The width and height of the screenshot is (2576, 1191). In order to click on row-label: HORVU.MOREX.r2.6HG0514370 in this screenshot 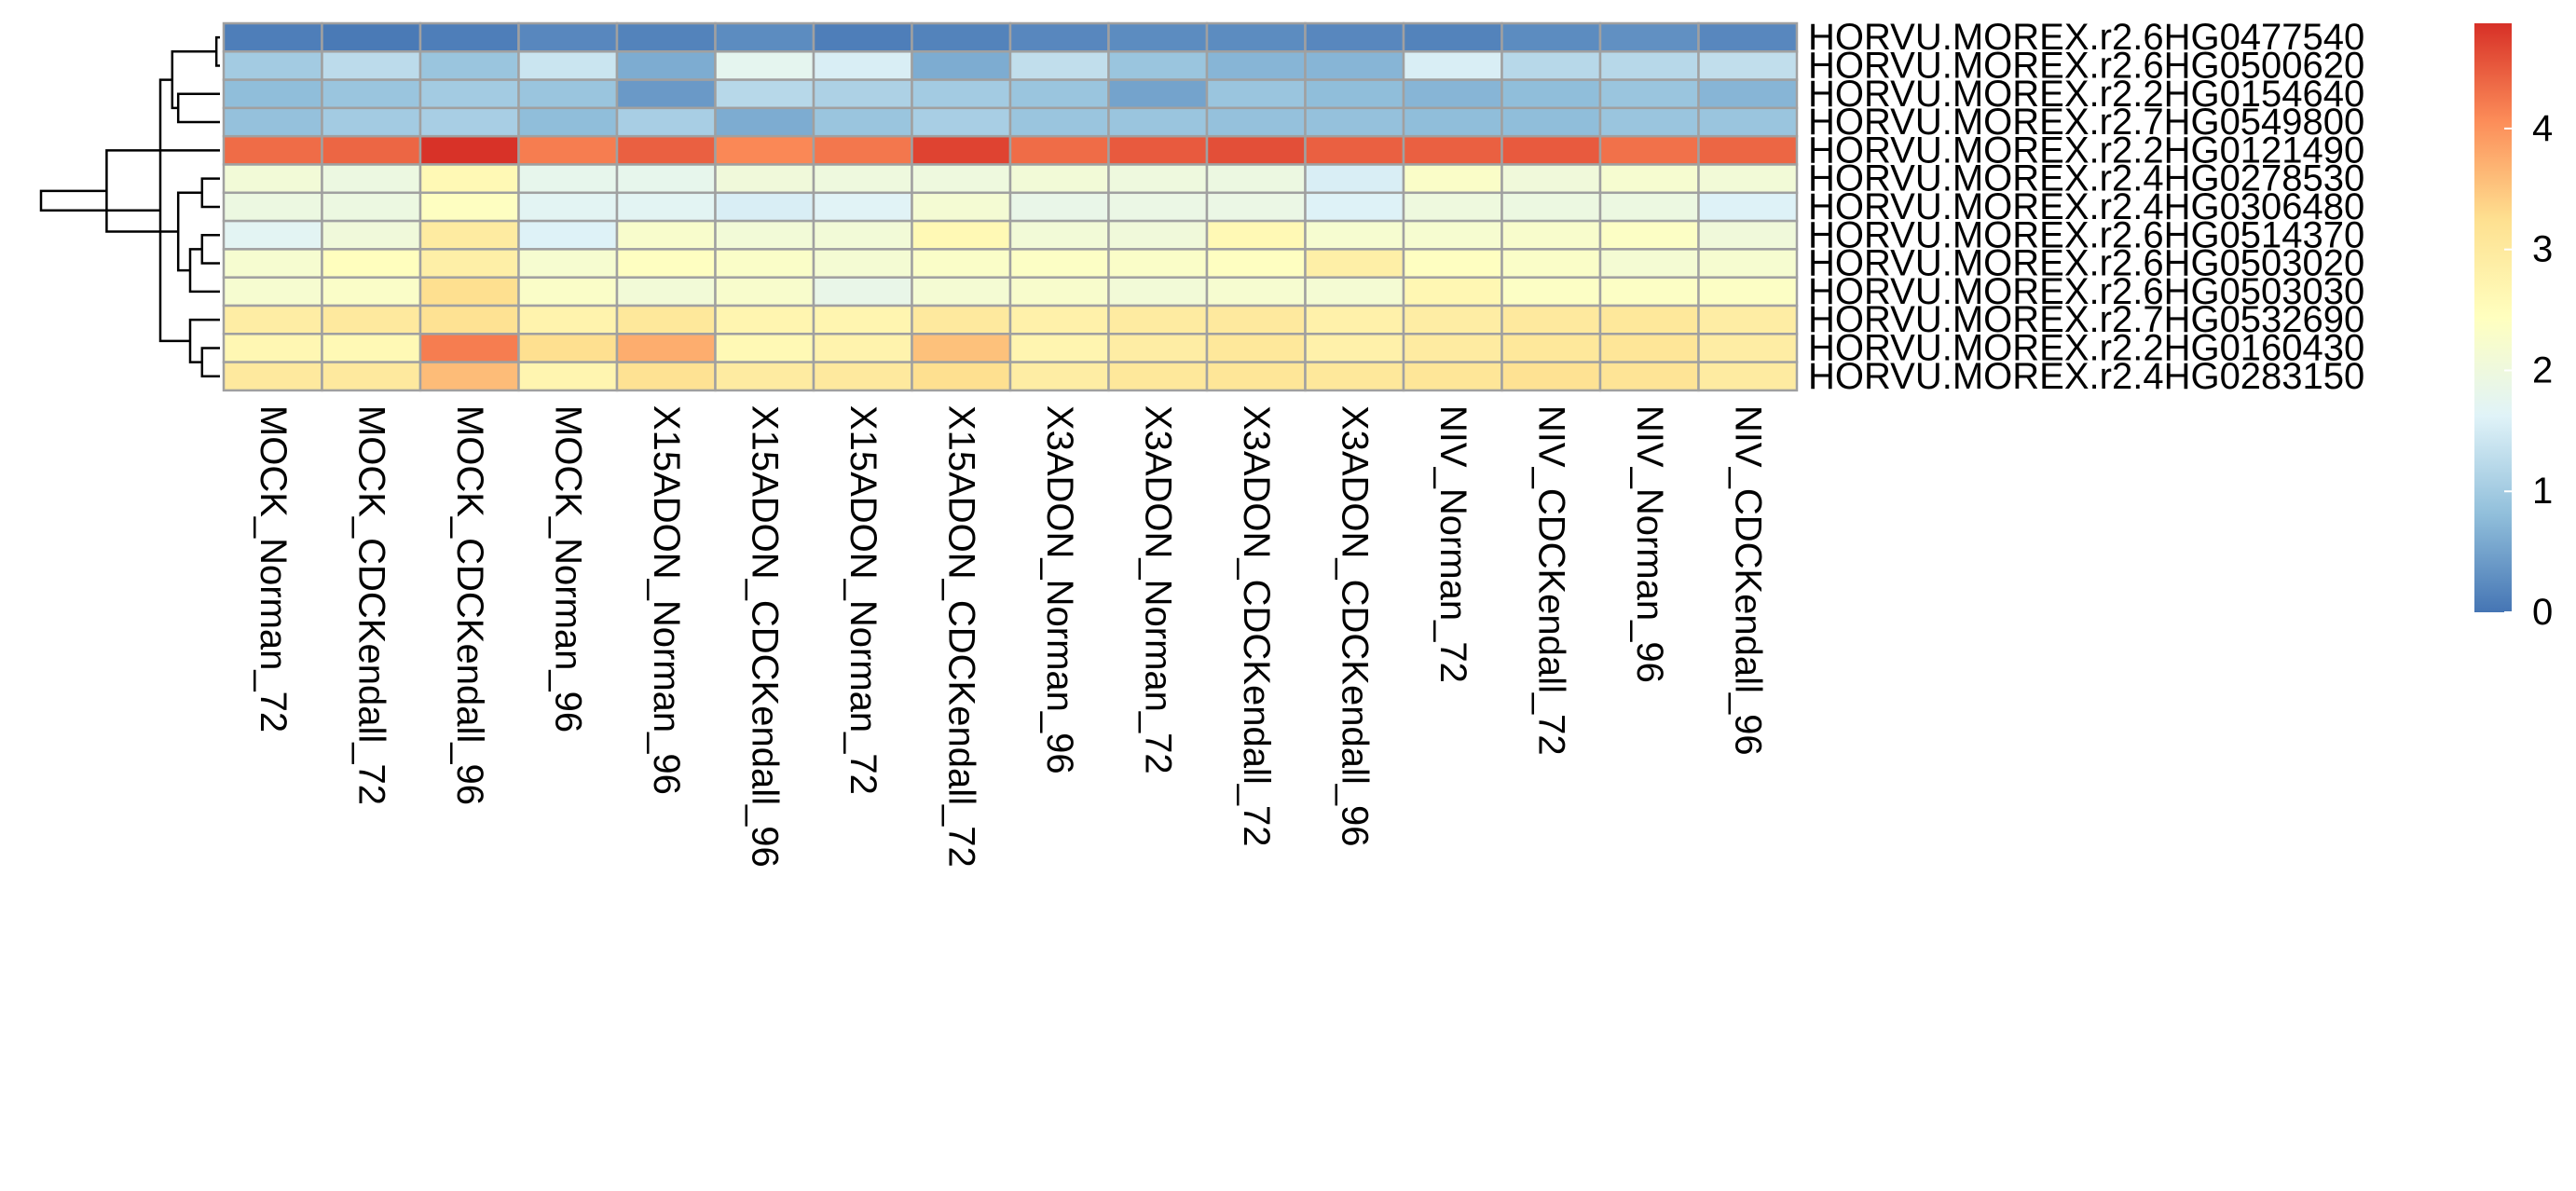, I will do `click(2086, 235)`.